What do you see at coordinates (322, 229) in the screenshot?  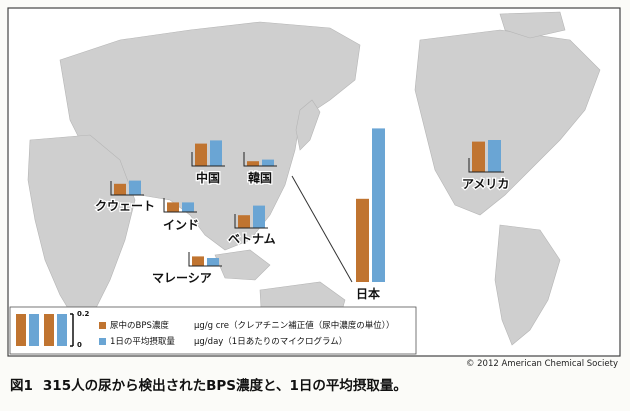 I see `japan-connector-line` at bounding box center [322, 229].